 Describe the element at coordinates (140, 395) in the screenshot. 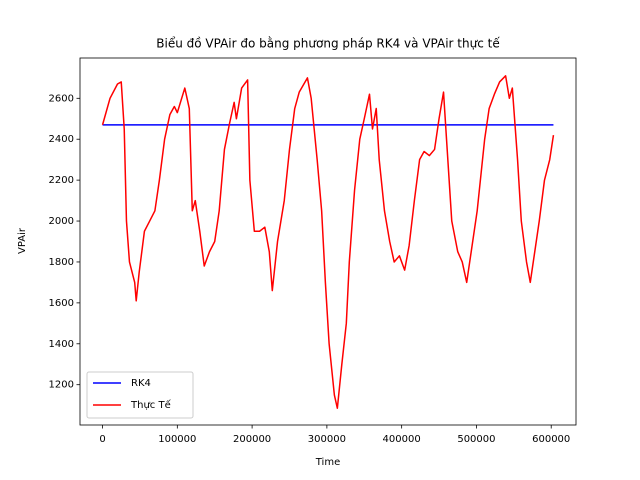

I see `legend: RK4 Thực Tế` at that location.